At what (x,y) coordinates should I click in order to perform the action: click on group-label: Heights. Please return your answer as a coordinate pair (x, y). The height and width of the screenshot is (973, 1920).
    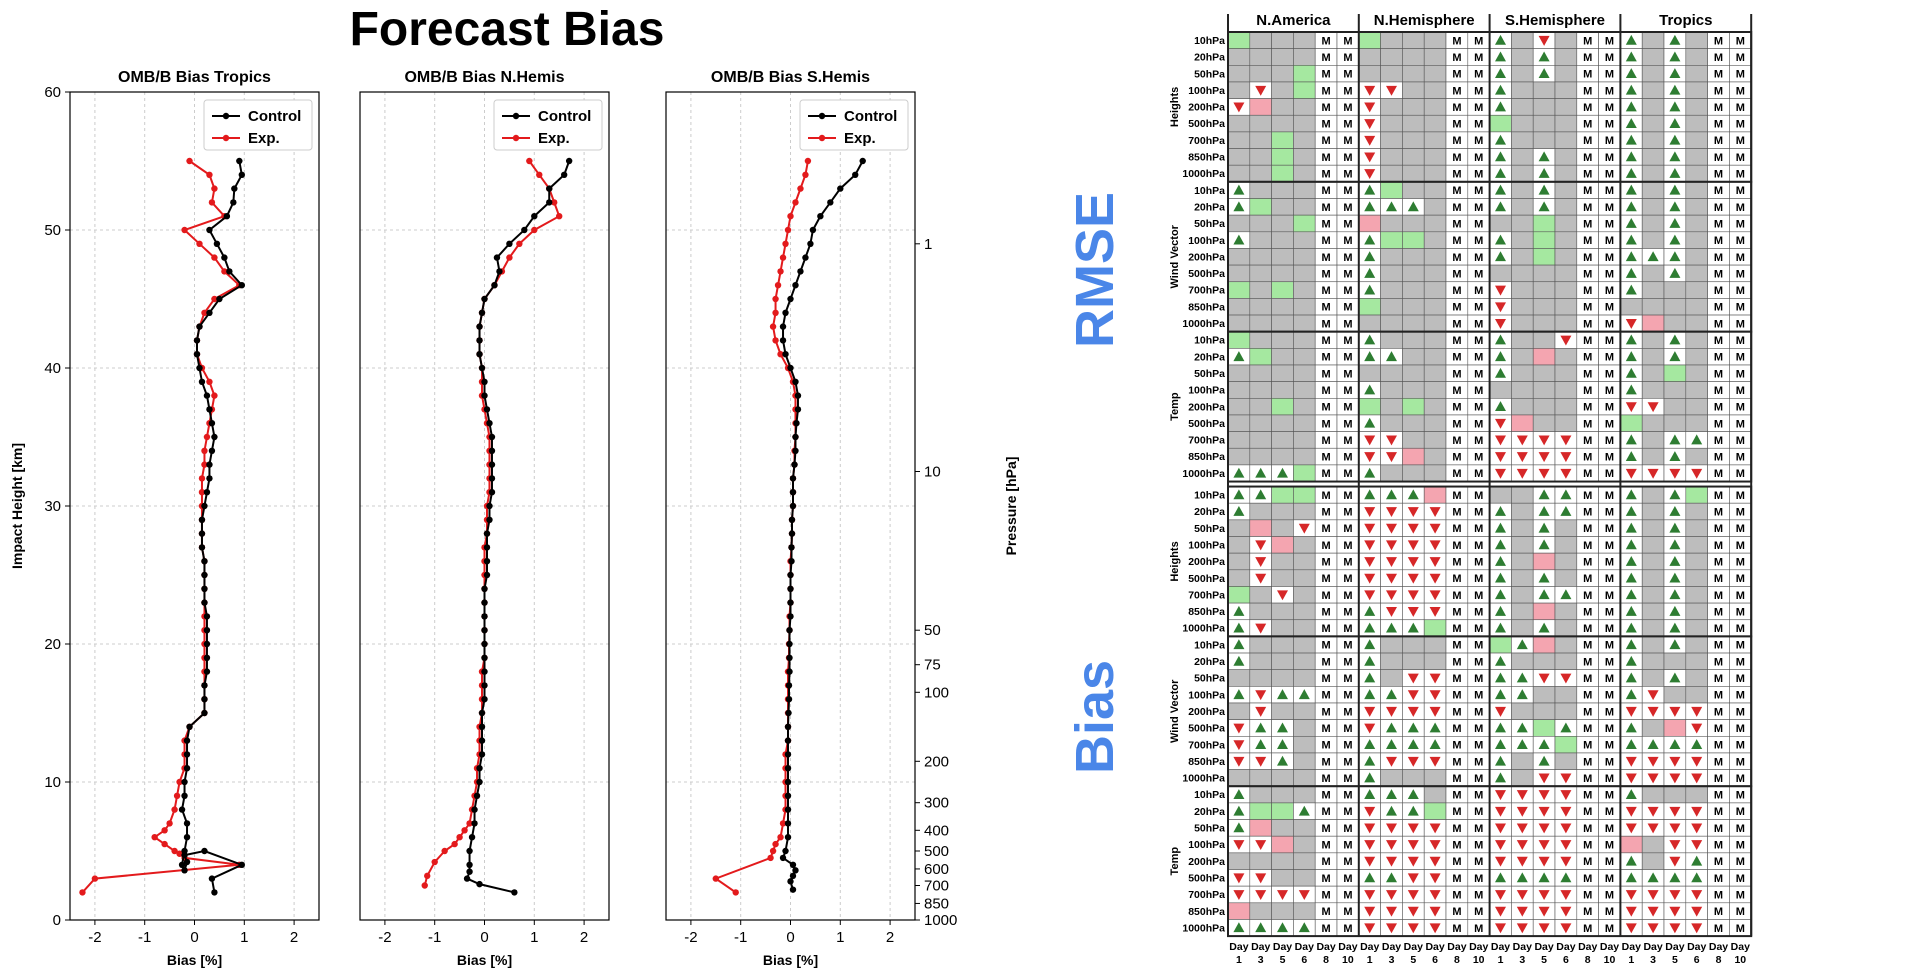
    Looking at the image, I should click on (1175, 561).